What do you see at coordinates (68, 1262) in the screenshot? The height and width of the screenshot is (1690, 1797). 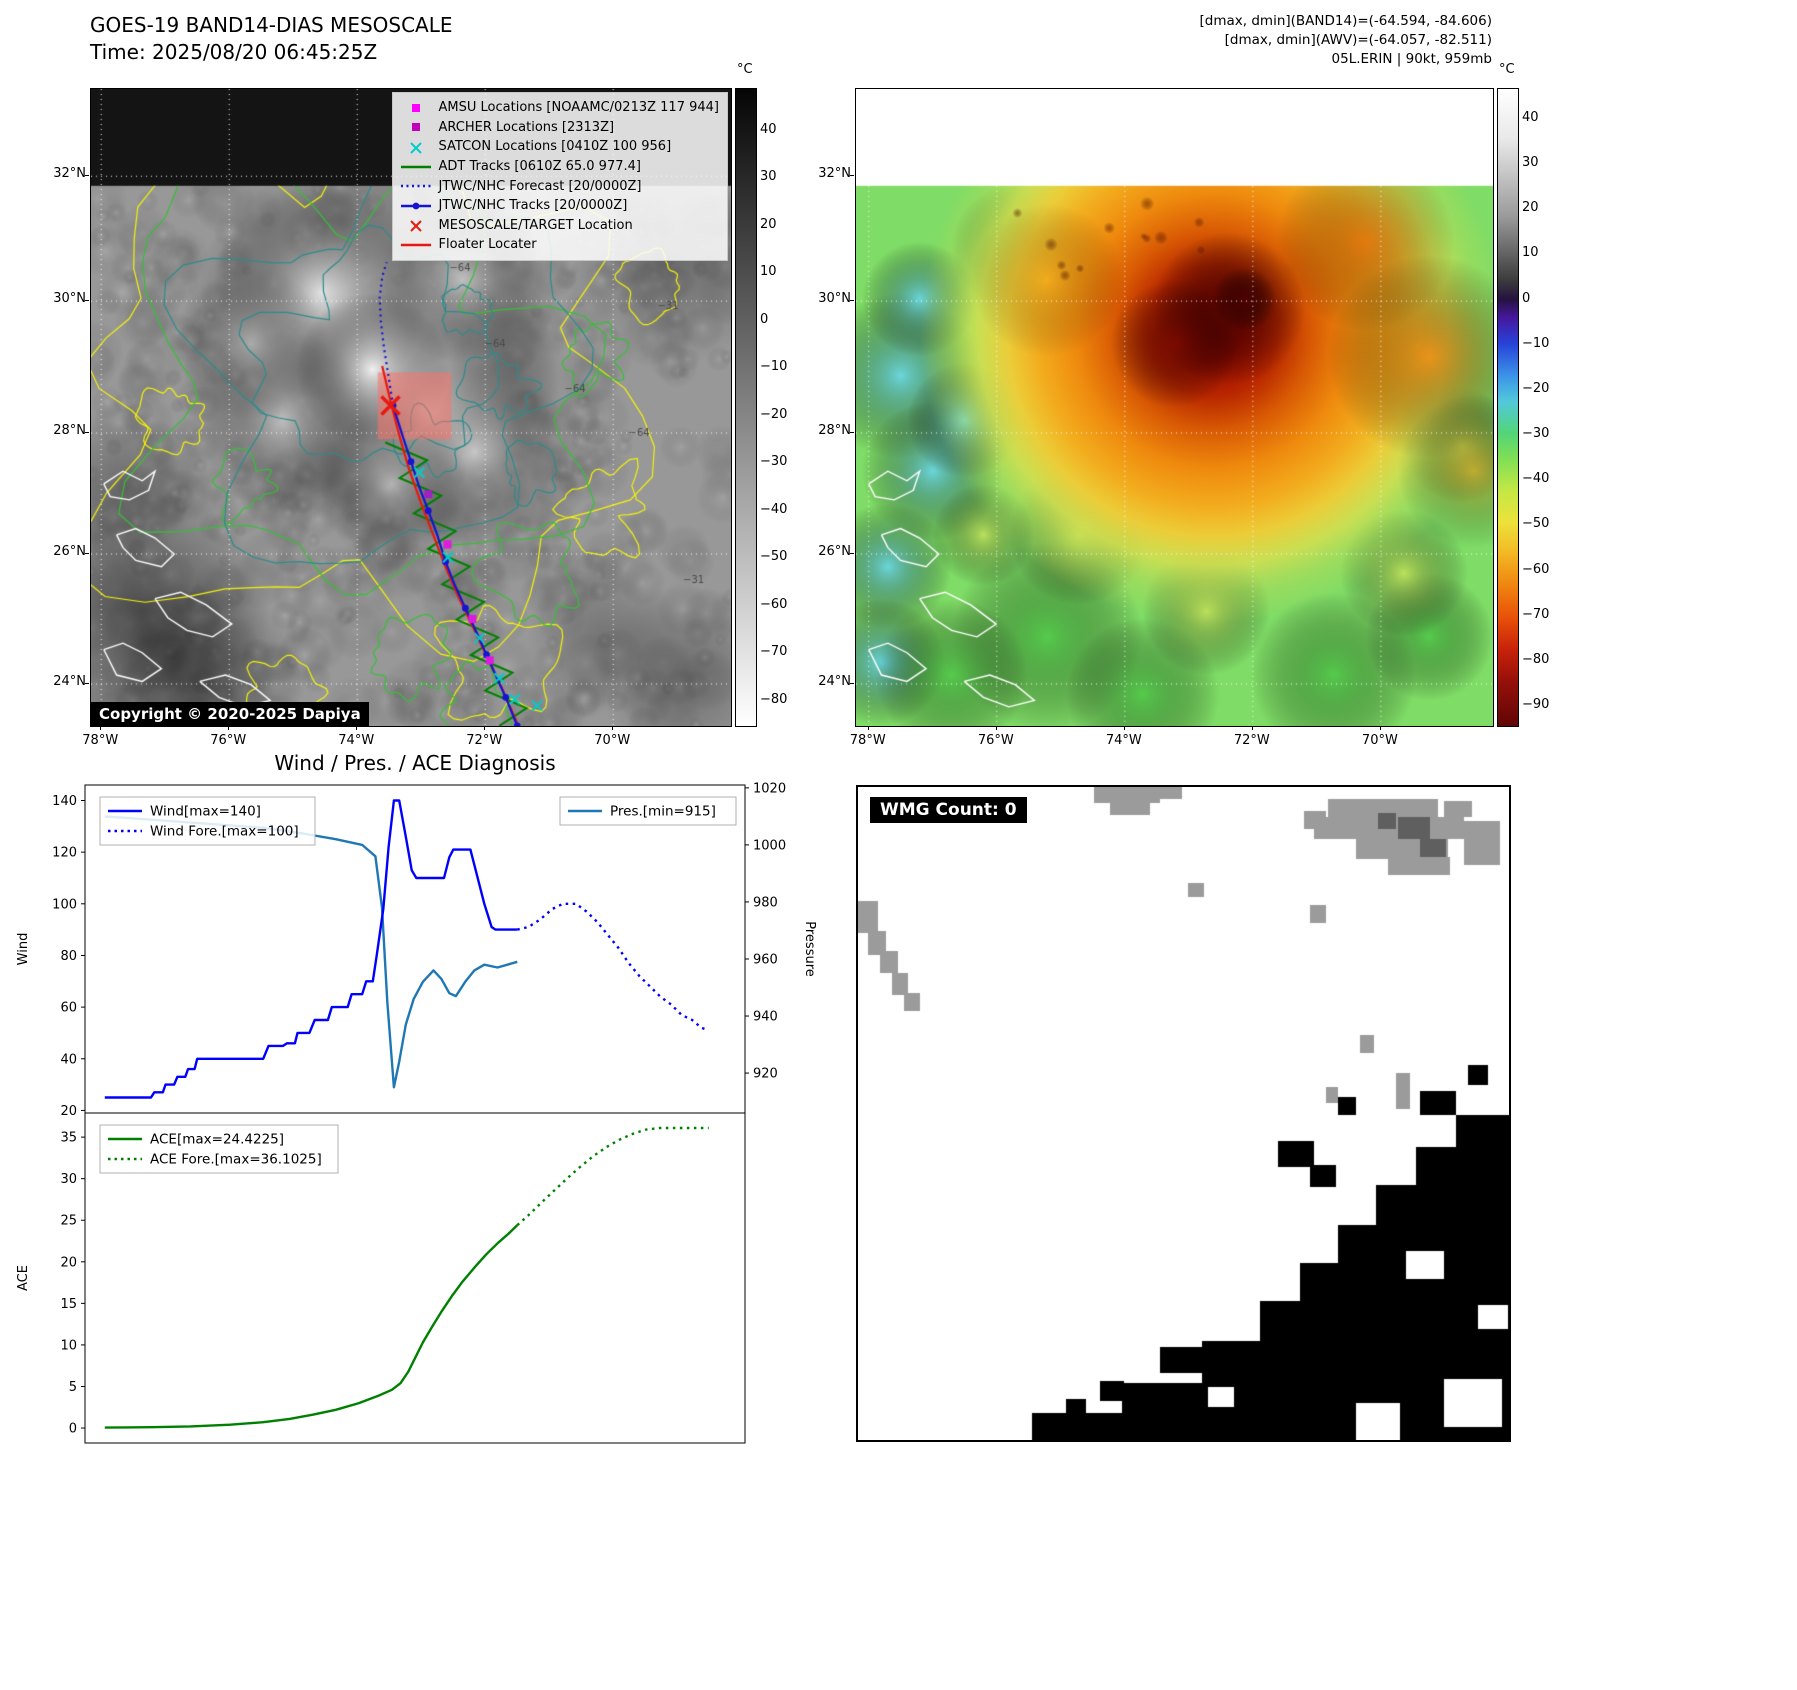 I see `ace-ytick-label: 20` at bounding box center [68, 1262].